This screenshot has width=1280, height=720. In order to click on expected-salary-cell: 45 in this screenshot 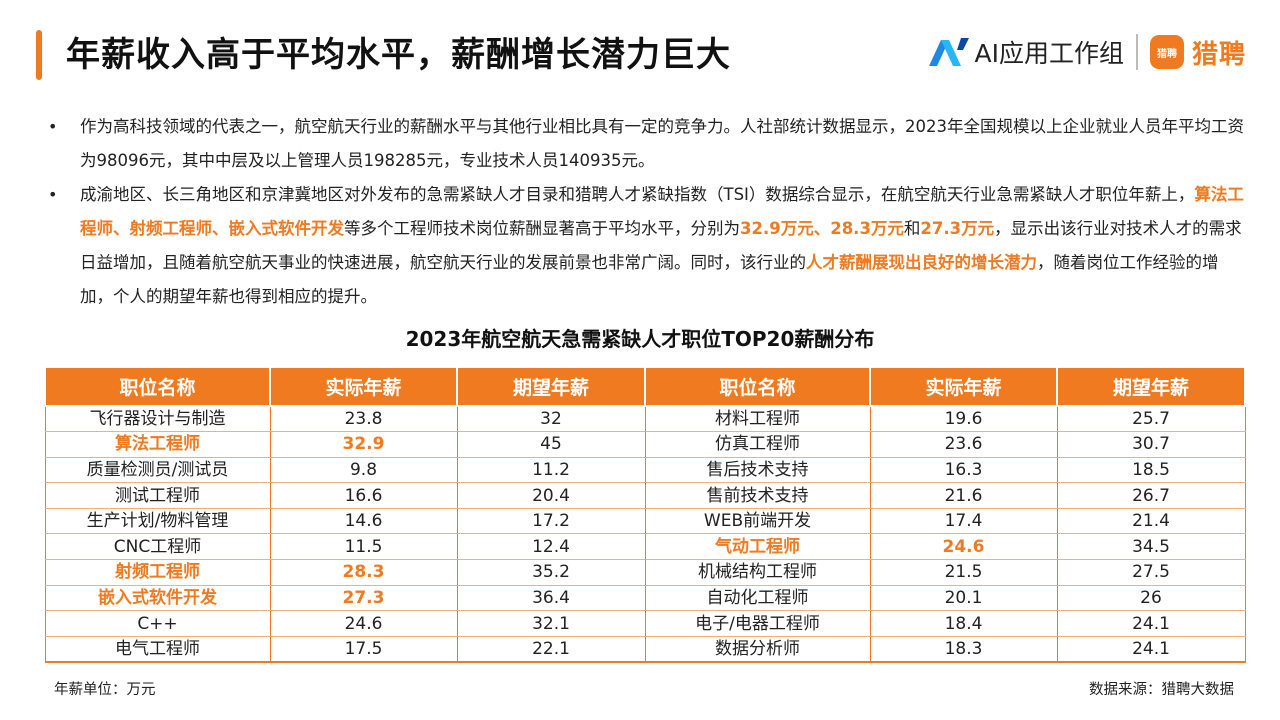, I will do `click(551, 444)`.